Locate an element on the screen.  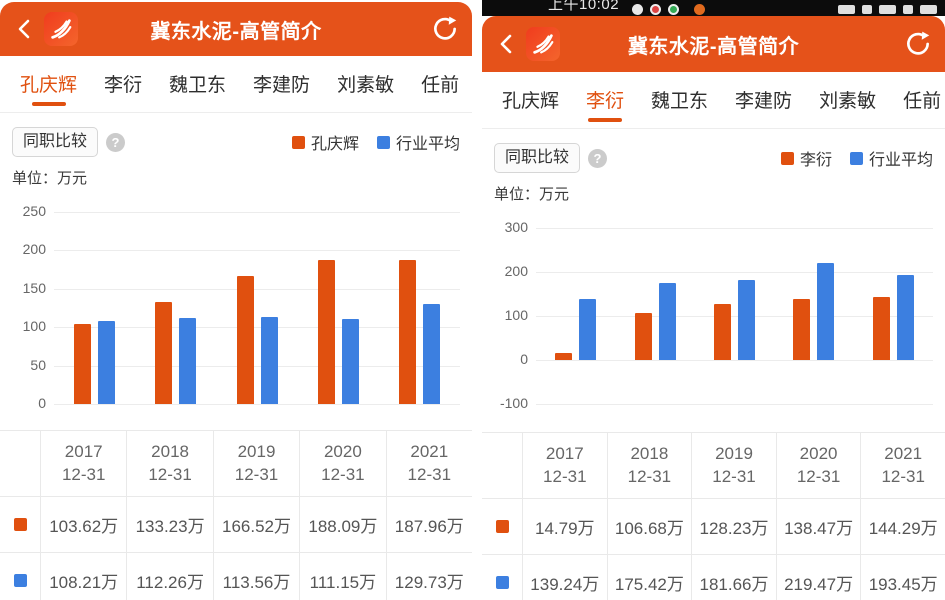
unit-label: 单位：万元 is located at coordinates (532, 194).